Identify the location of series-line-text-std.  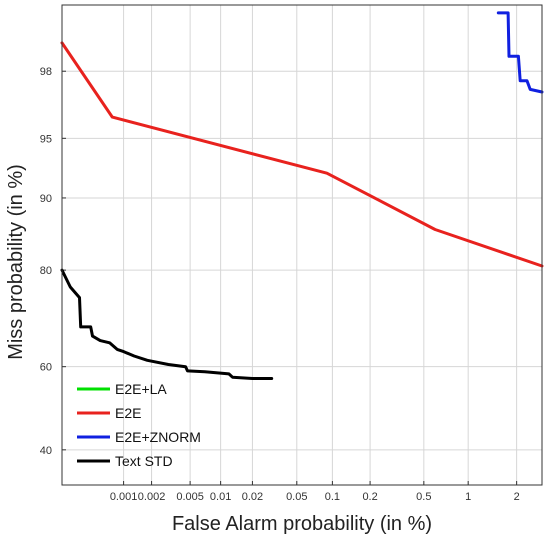
(167, 324).